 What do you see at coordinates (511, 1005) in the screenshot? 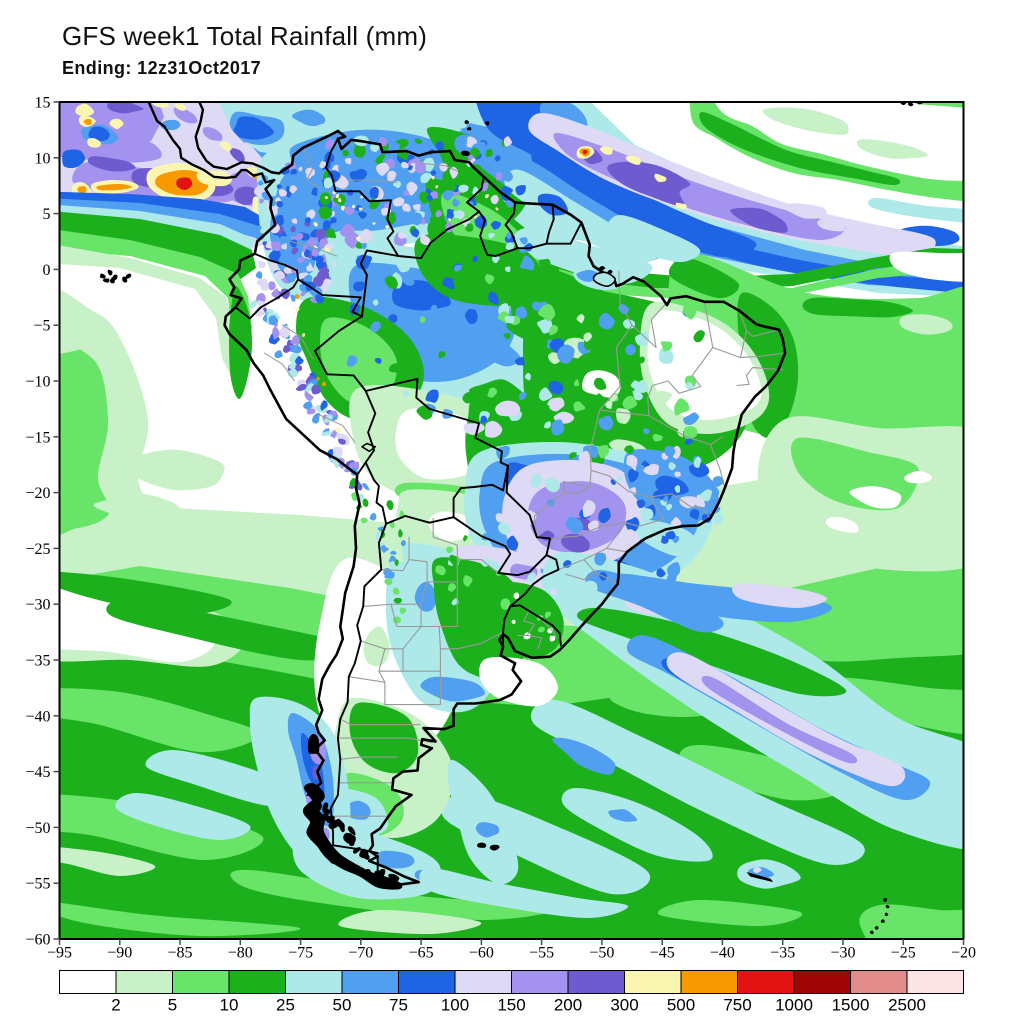
I see `svg-text: 150` at bounding box center [511, 1005].